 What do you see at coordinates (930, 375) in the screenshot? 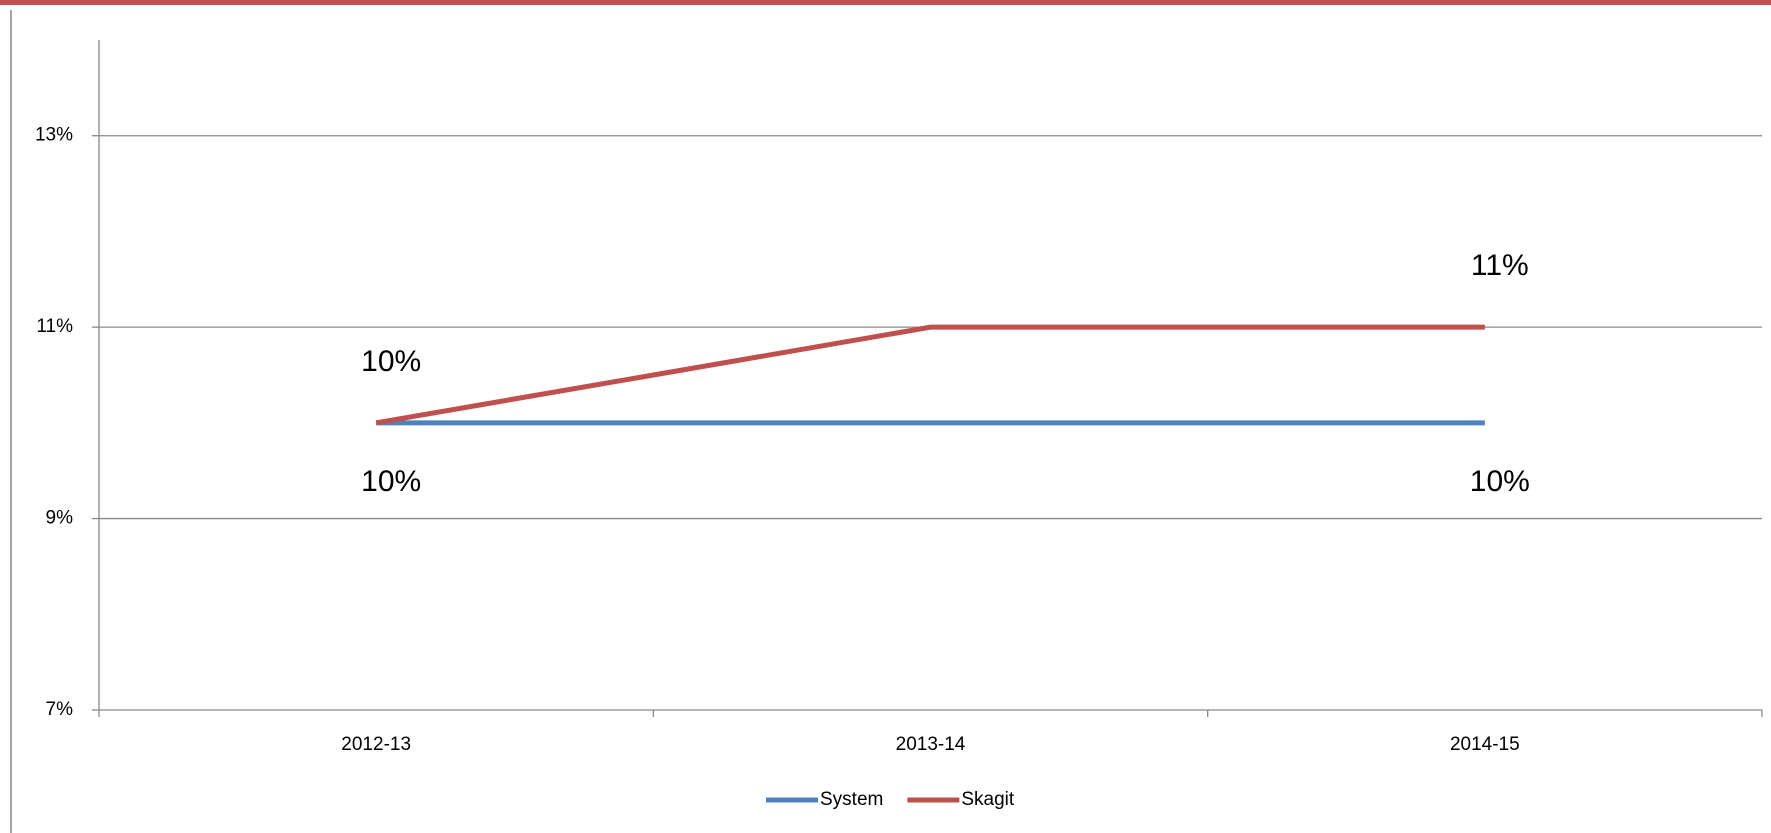
I see `series-line` at bounding box center [930, 375].